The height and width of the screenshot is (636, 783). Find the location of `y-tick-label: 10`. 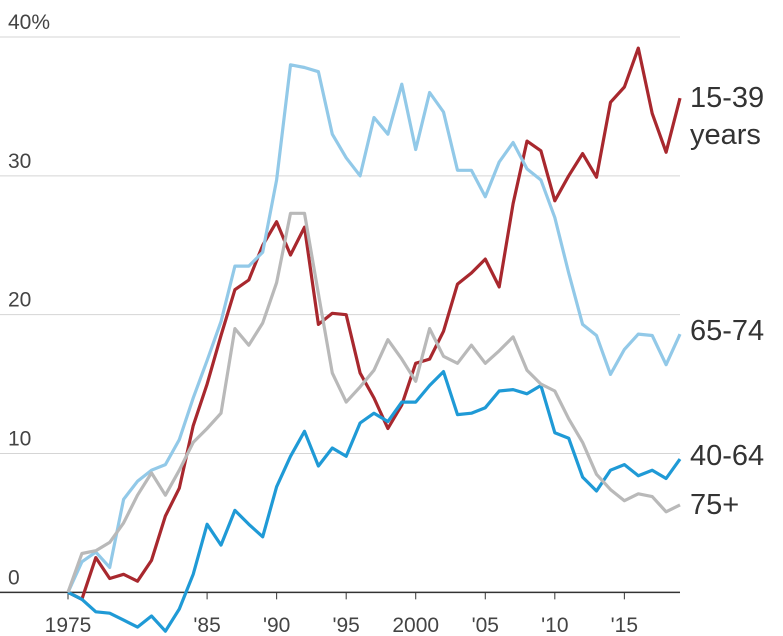

y-tick-label: 10 is located at coordinates (19, 439).